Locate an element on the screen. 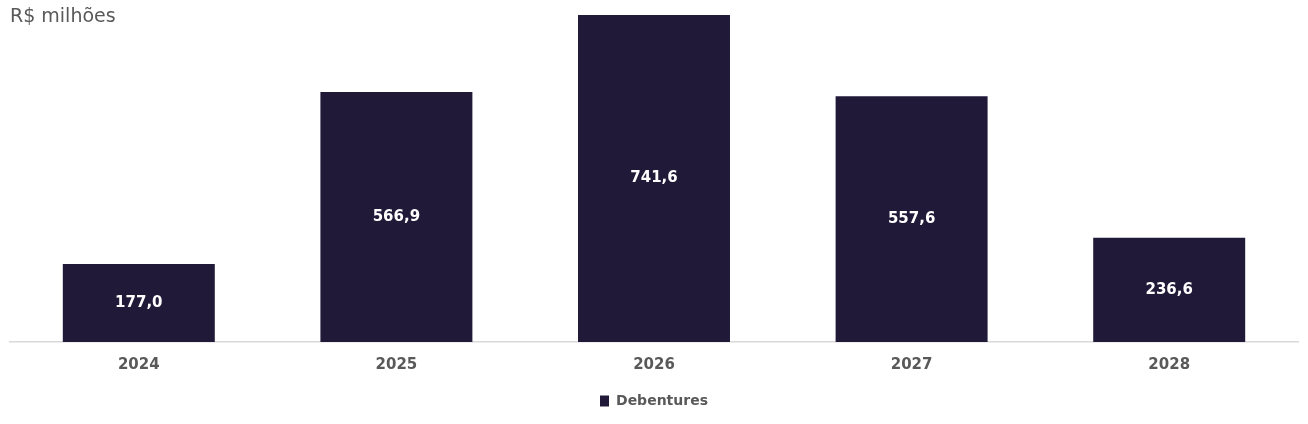 The height and width of the screenshot is (424, 1308). x-tick-label: 2028 is located at coordinates (1169, 363).